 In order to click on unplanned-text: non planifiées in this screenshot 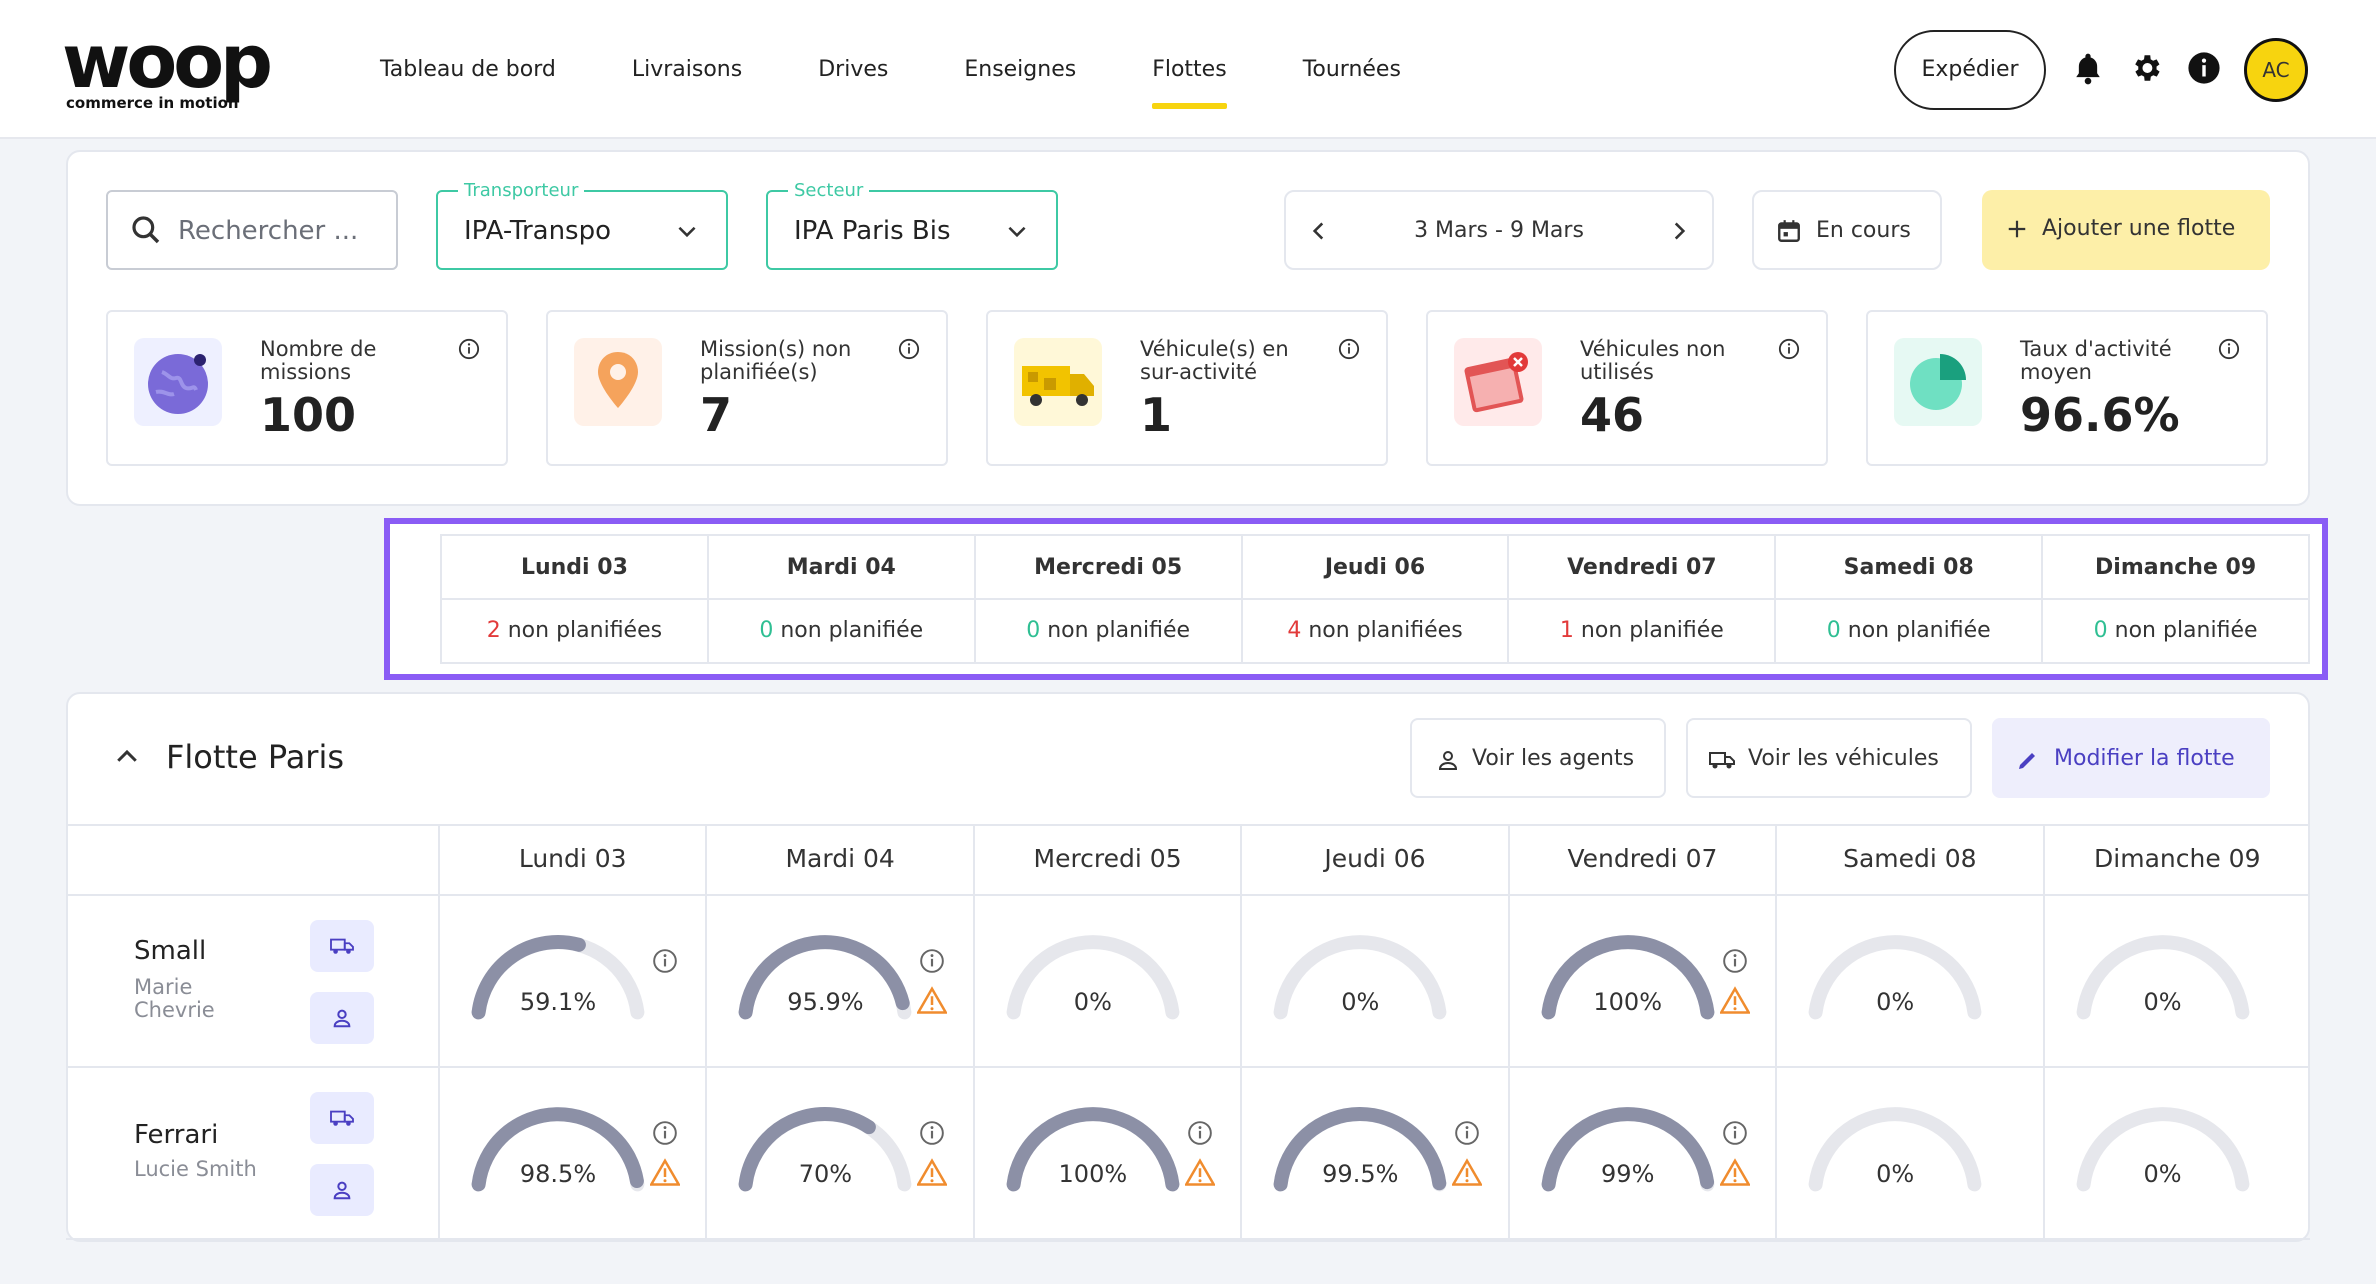, I will do `click(581, 630)`.